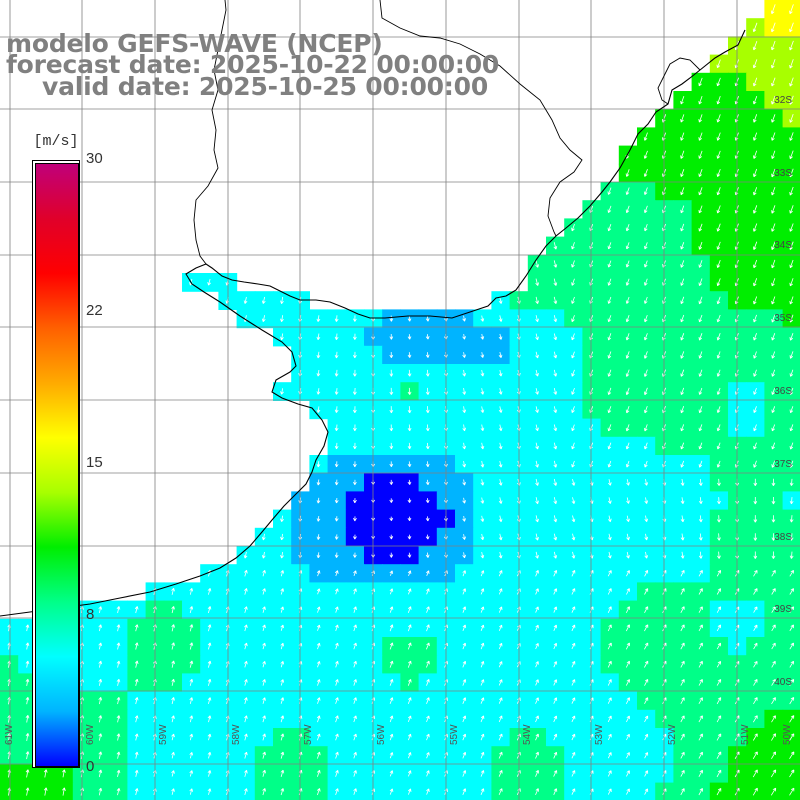 This screenshot has width=800, height=800. I want to click on lon-label: 53W, so click(599, 734).